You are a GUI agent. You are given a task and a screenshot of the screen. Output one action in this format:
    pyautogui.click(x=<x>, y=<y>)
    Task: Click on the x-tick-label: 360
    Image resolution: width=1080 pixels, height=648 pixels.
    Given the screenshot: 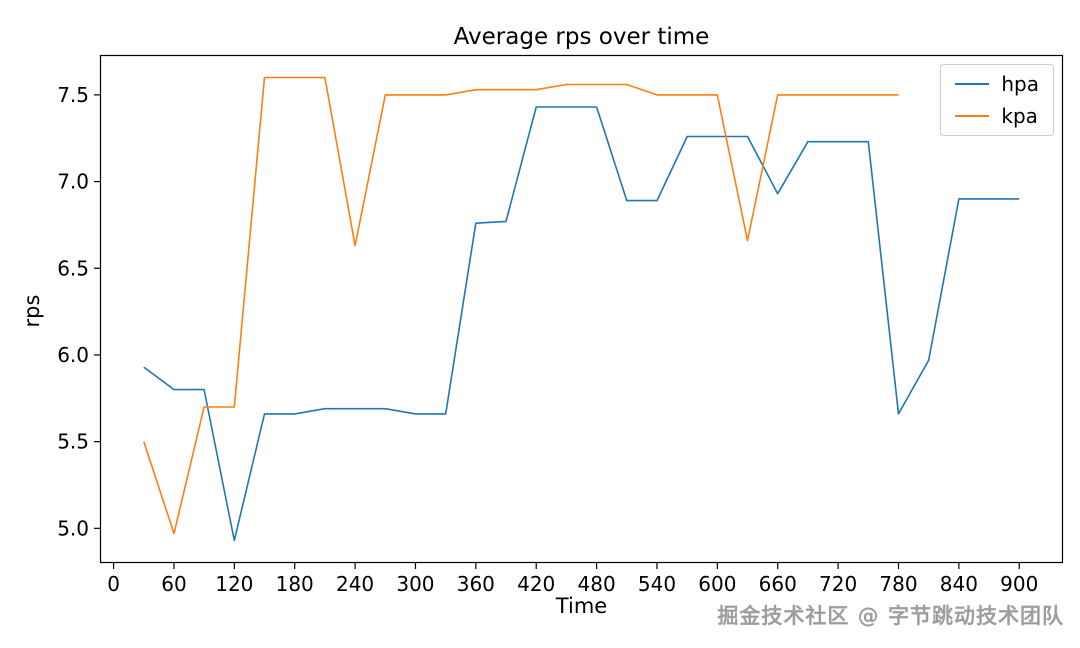 What is the action you would take?
    pyautogui.click(x=476, y=584)
    